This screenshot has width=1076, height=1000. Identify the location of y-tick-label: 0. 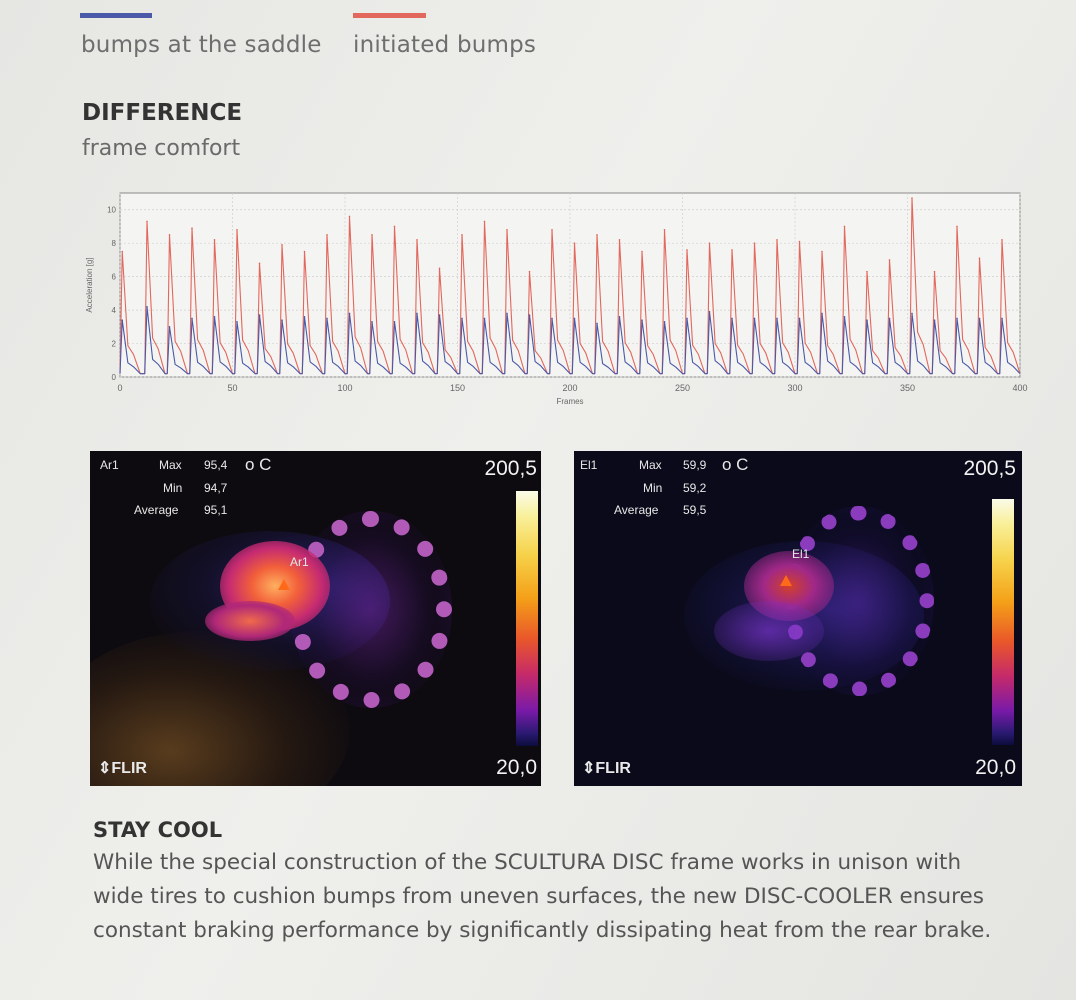
(114, 377).